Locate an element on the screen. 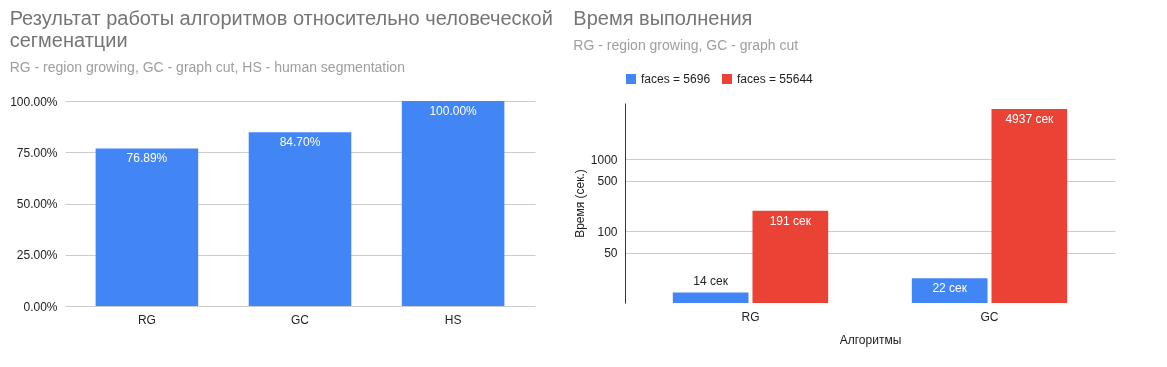  chart-subtitle: RG - region growing, GC - graph cut is located at coordinates (686, 45).